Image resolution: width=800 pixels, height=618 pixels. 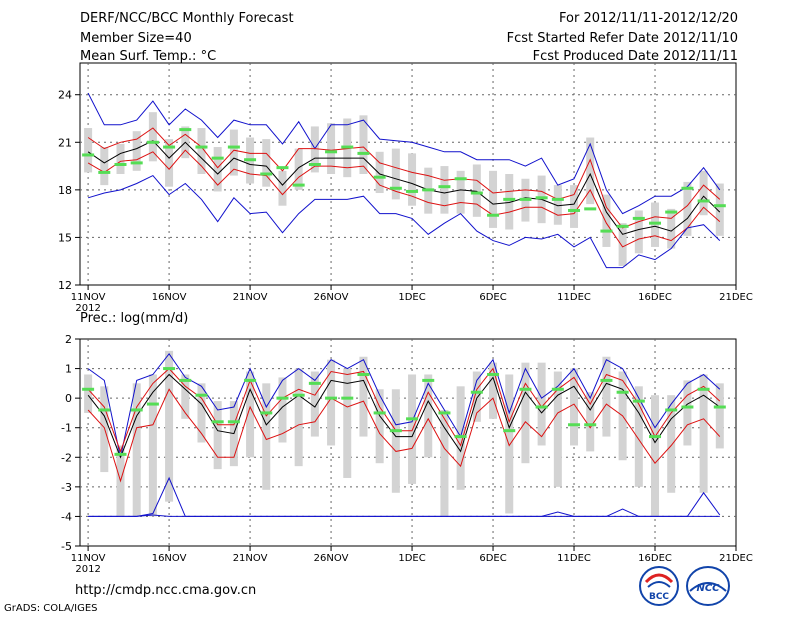 What do you see at coordinates (331, 297) in the screenshot?
I see `temp-xtick-label: 26NOV` at bounding box center [331, 297].